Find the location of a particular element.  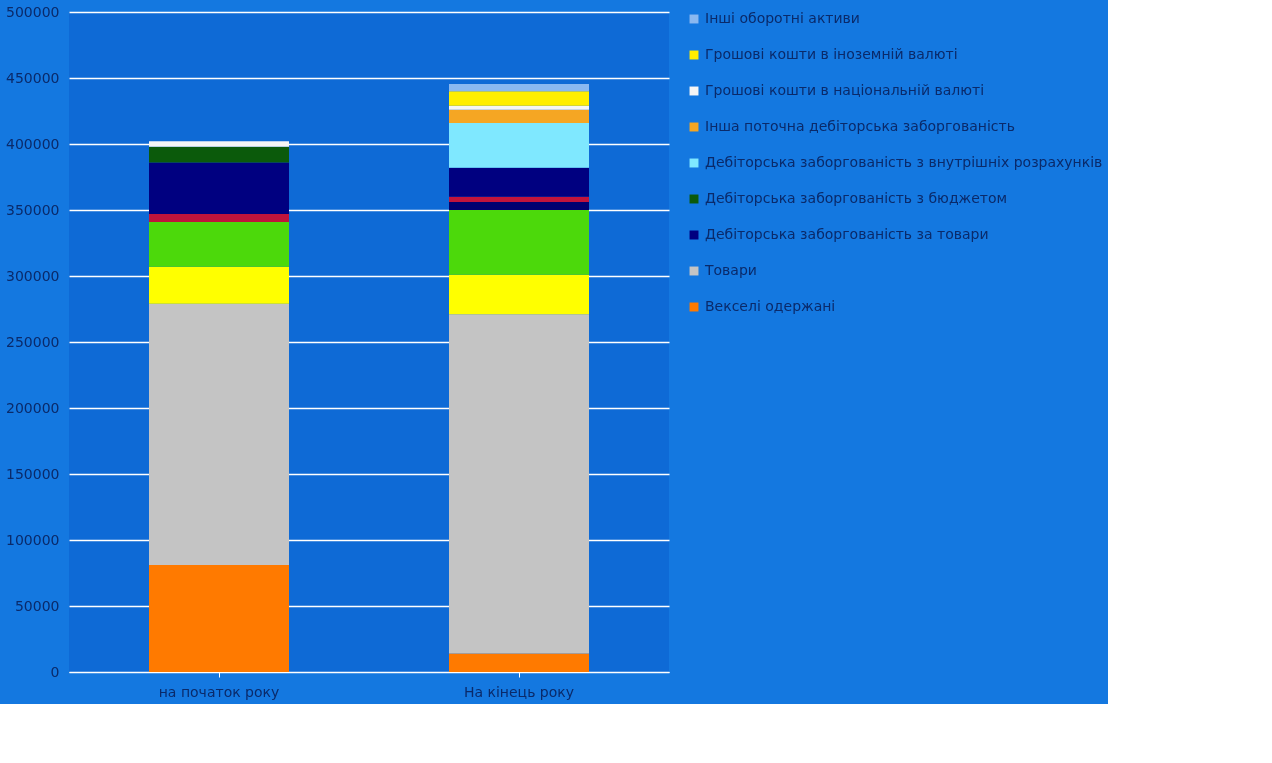

legend-label: Дебіторська заборгованість за товари is located at coordinates (847, 234).